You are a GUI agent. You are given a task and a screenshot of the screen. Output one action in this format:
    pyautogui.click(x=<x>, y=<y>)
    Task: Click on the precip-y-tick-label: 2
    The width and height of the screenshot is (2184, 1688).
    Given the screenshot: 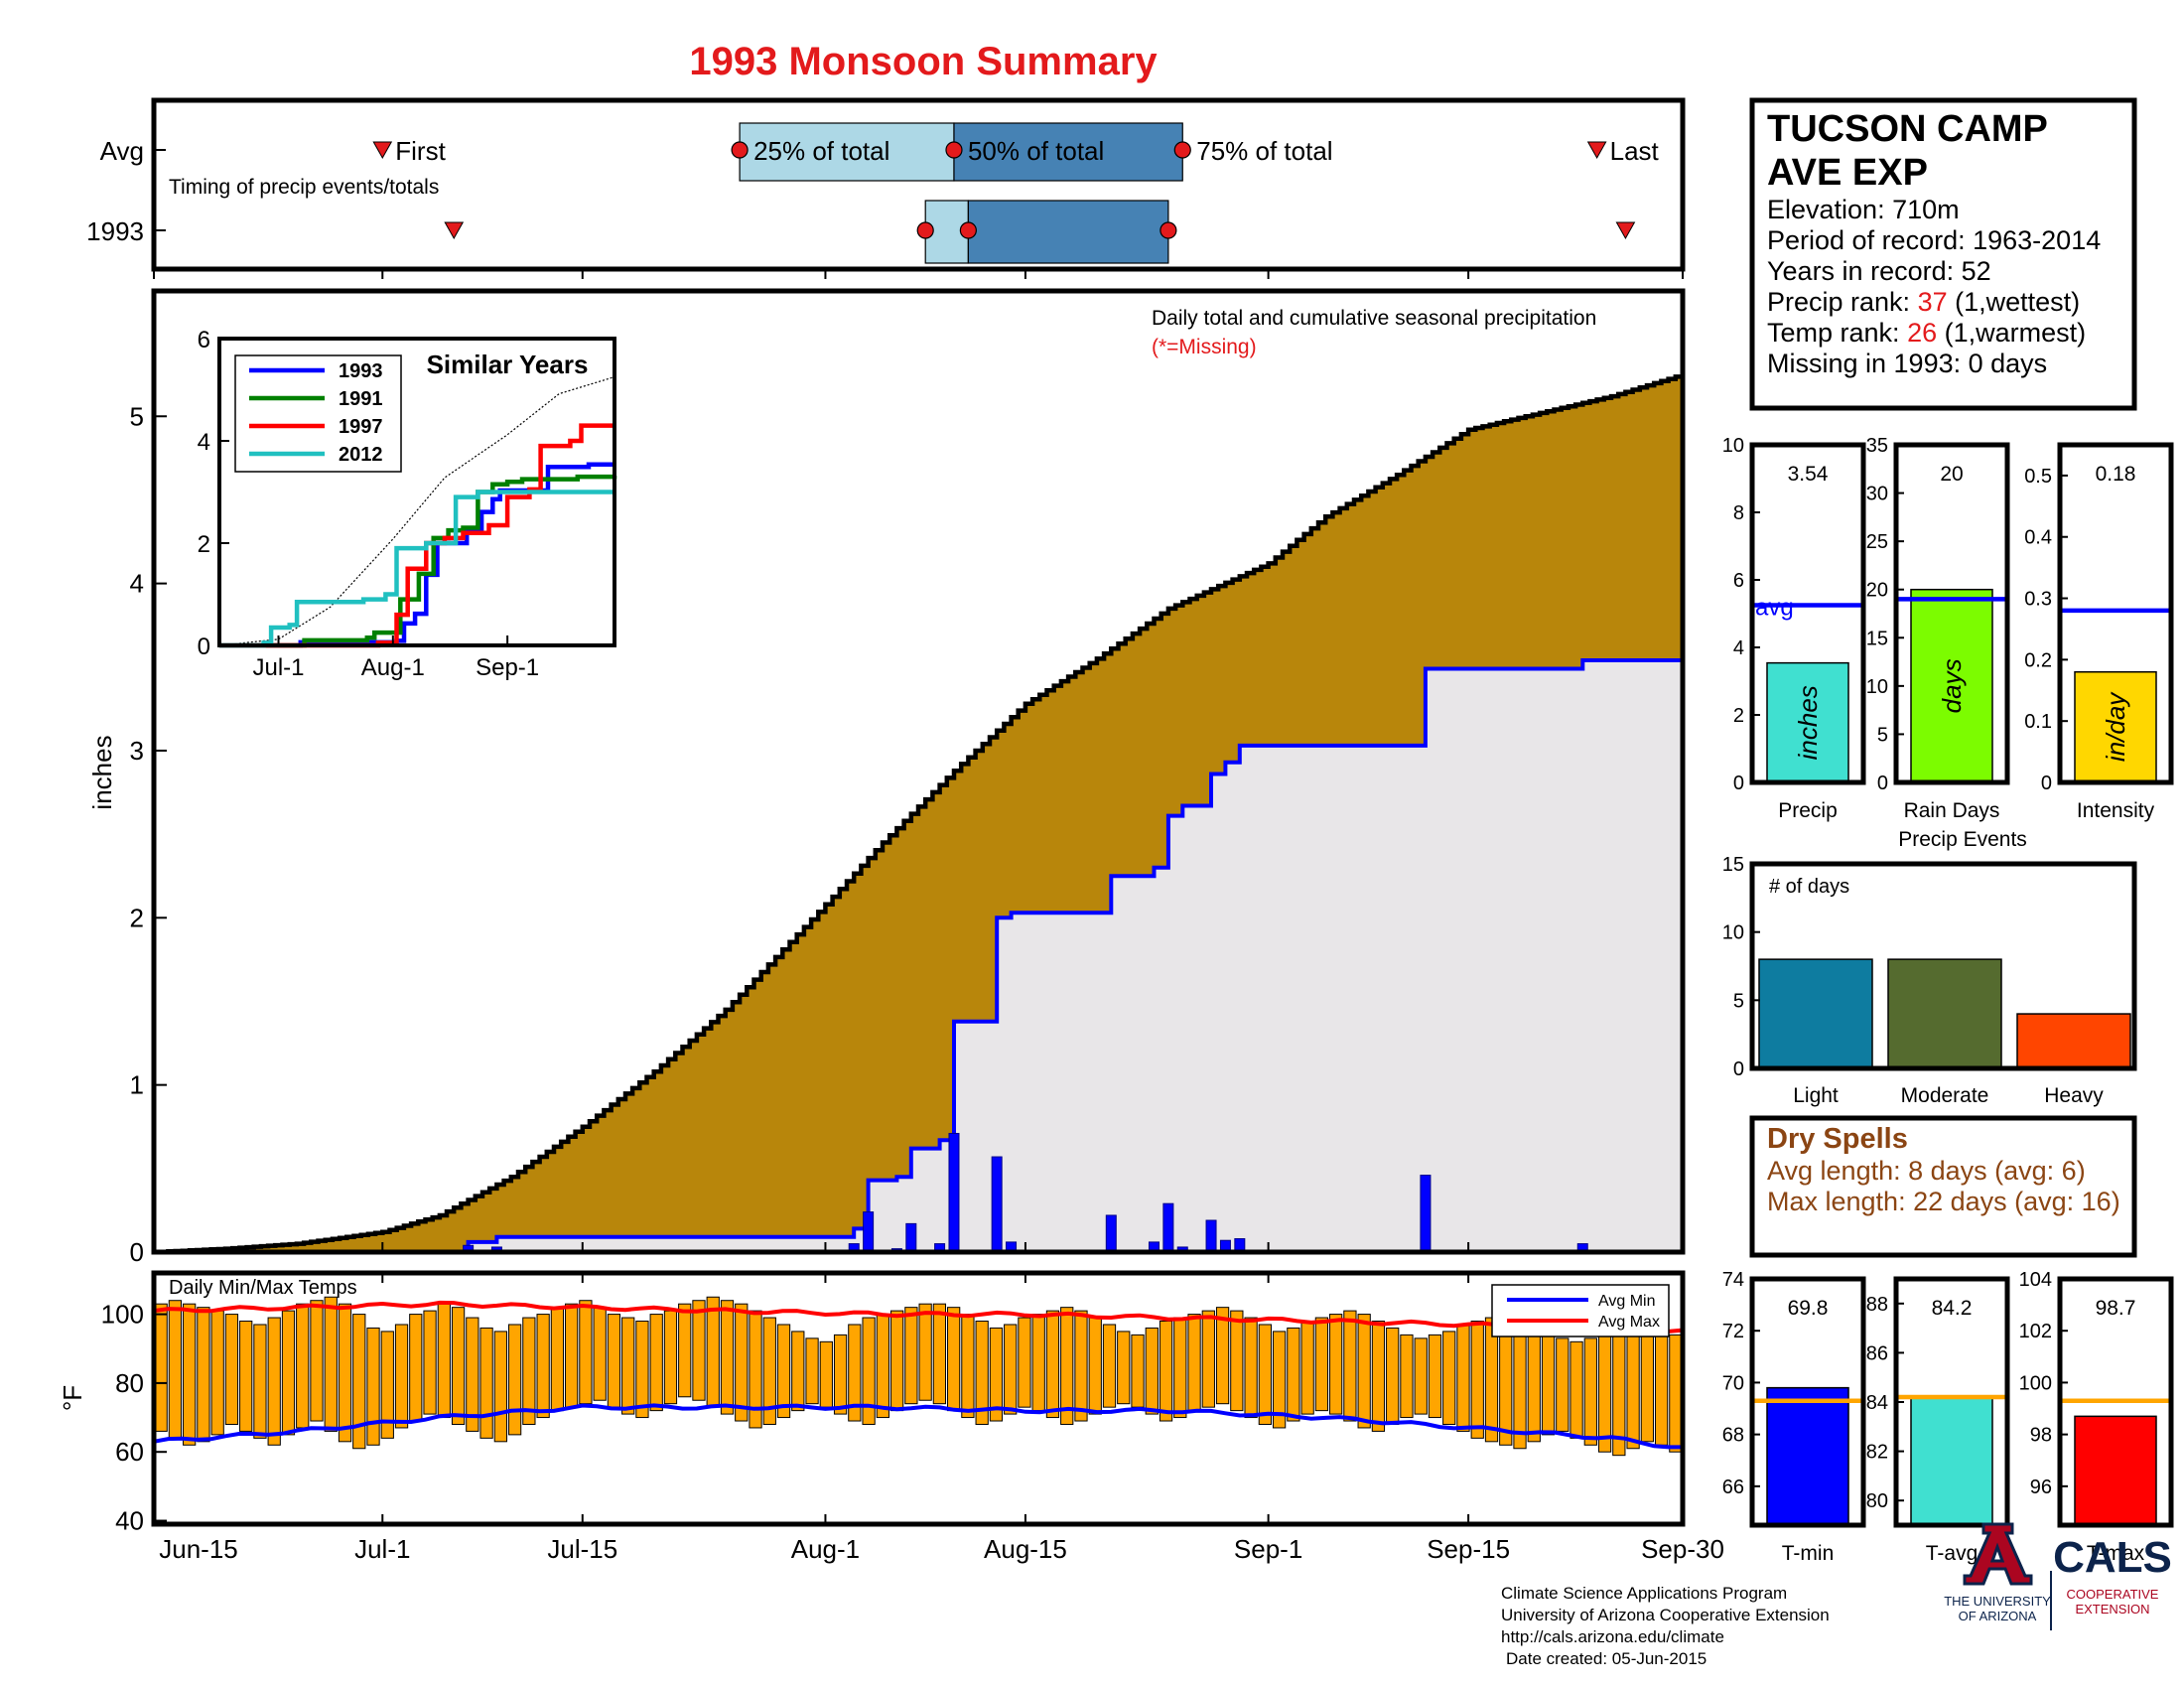 What is the action you would take?
    pyautogui.click(x=137, y=917)
    